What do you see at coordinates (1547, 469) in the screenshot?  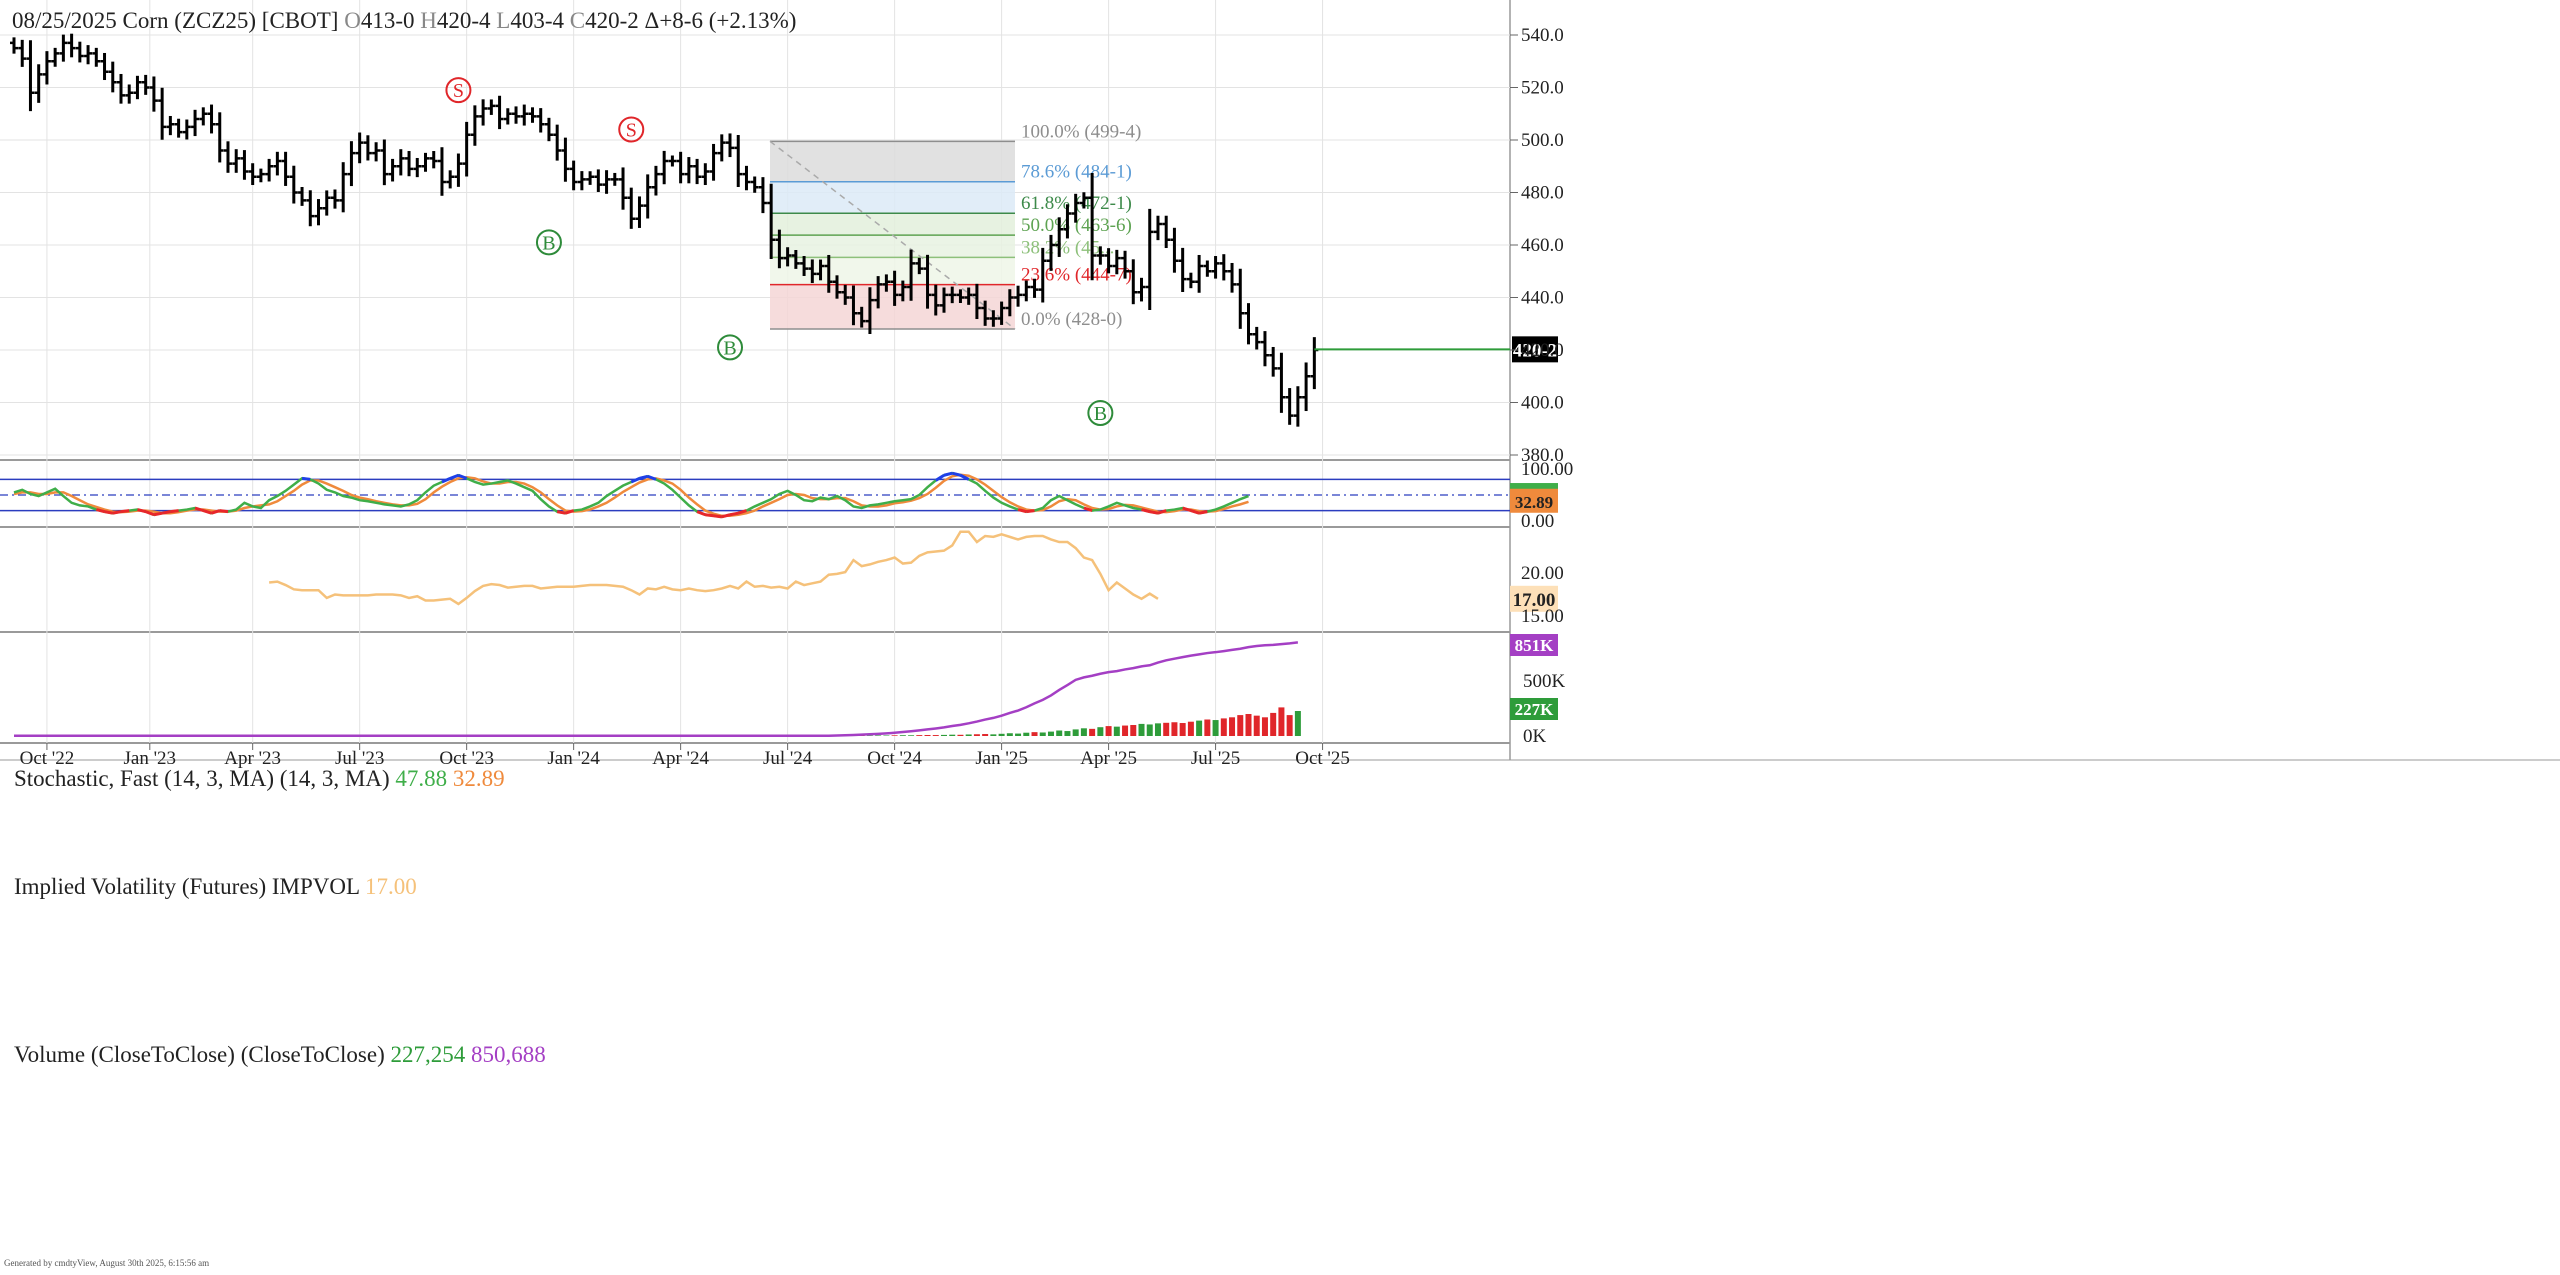 I see `stoch-axis-label: 100.00` at bounding box center [1547, 469].